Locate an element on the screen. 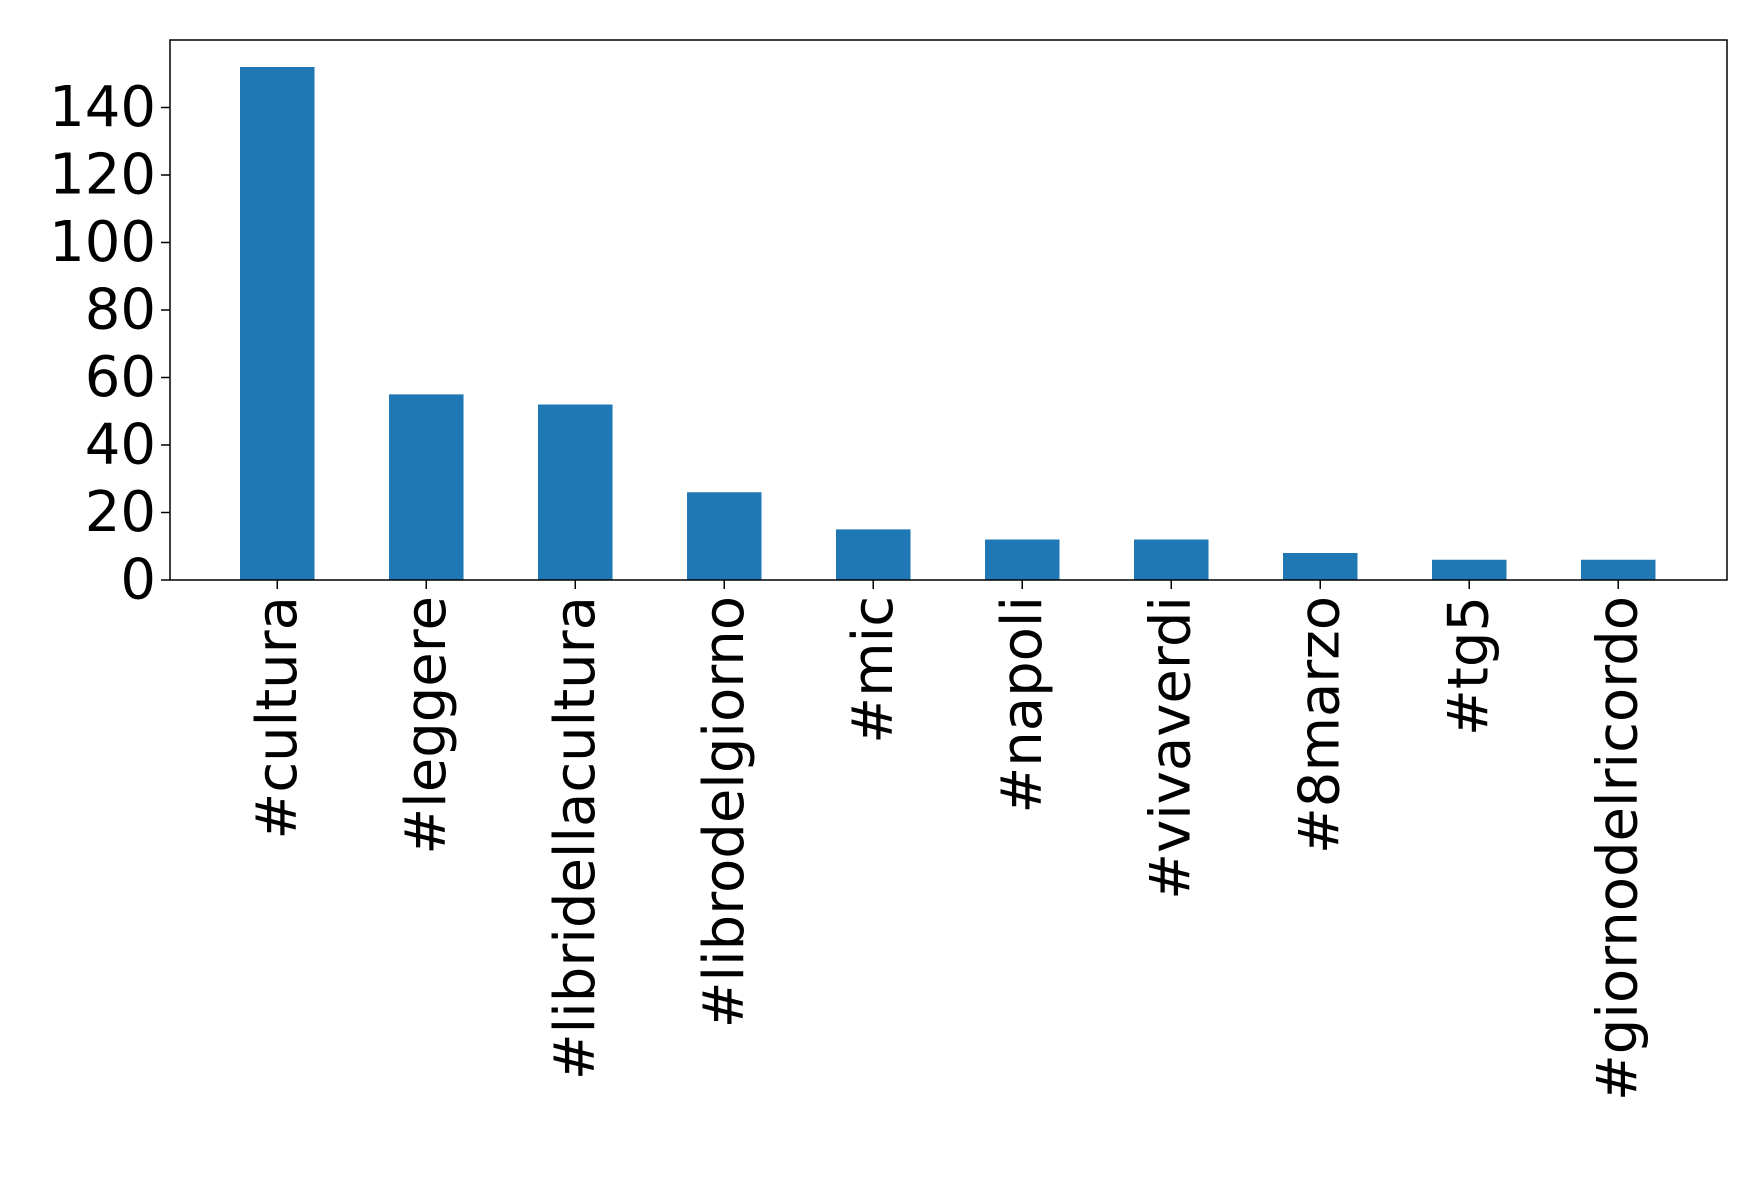 This screenshot has height=1192, width=1758. bar-vivaverdi is located at coordinates (1171, 559).